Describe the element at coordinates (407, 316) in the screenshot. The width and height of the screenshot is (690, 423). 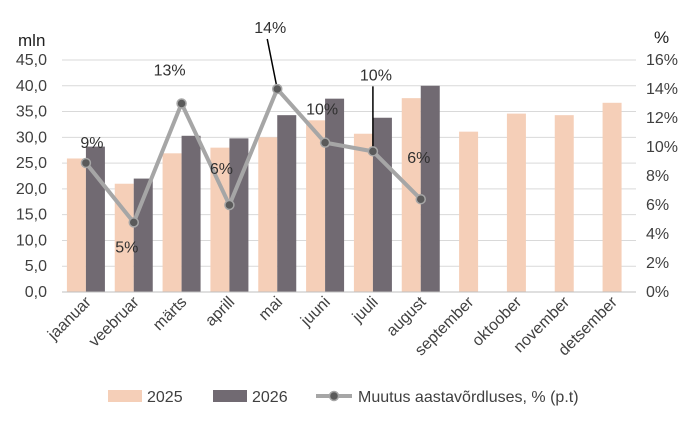
I see `x-tick-label: august` at that location.